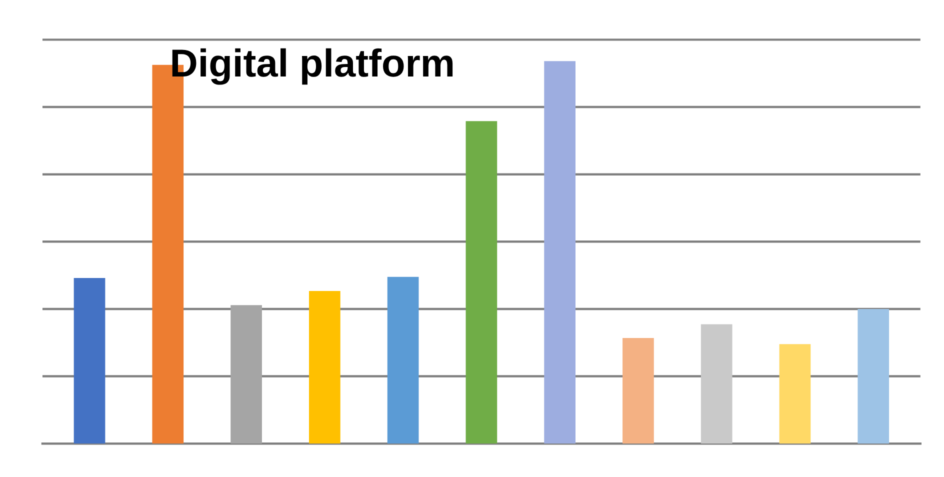  What do you see at coordinates (312, 66) in the screenshot?
I see `chart-title: Digital platform` at bounding box center [312, 66].